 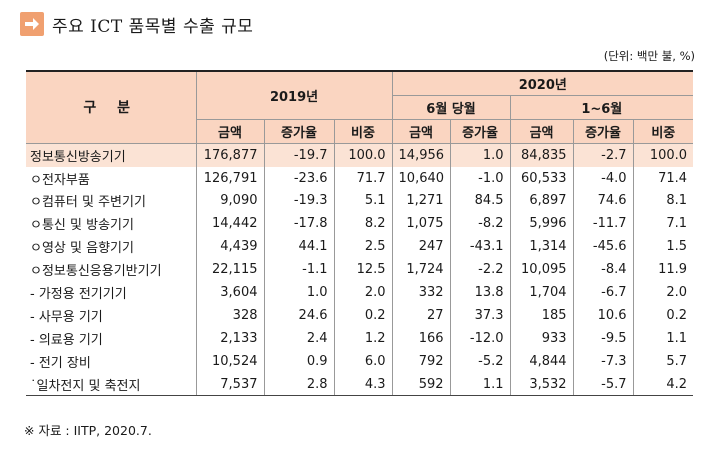 I want to click on table-cell: -2.2, so click(x=480, y=270).